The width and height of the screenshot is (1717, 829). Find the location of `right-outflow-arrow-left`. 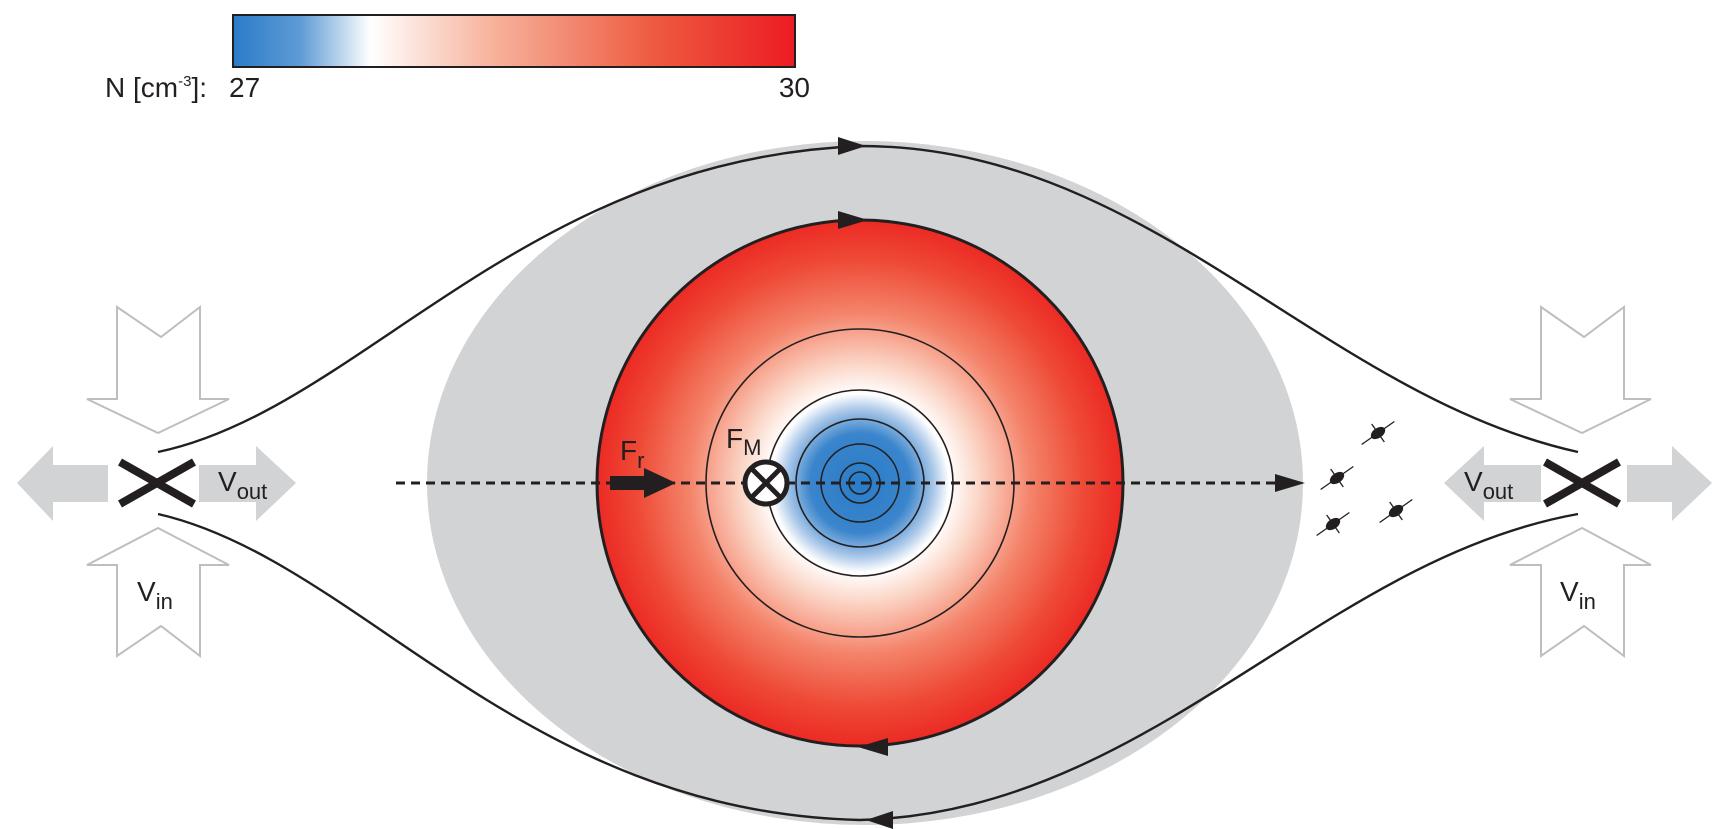

right-outflow-arrow-left is located at coordinates (1492, 483).